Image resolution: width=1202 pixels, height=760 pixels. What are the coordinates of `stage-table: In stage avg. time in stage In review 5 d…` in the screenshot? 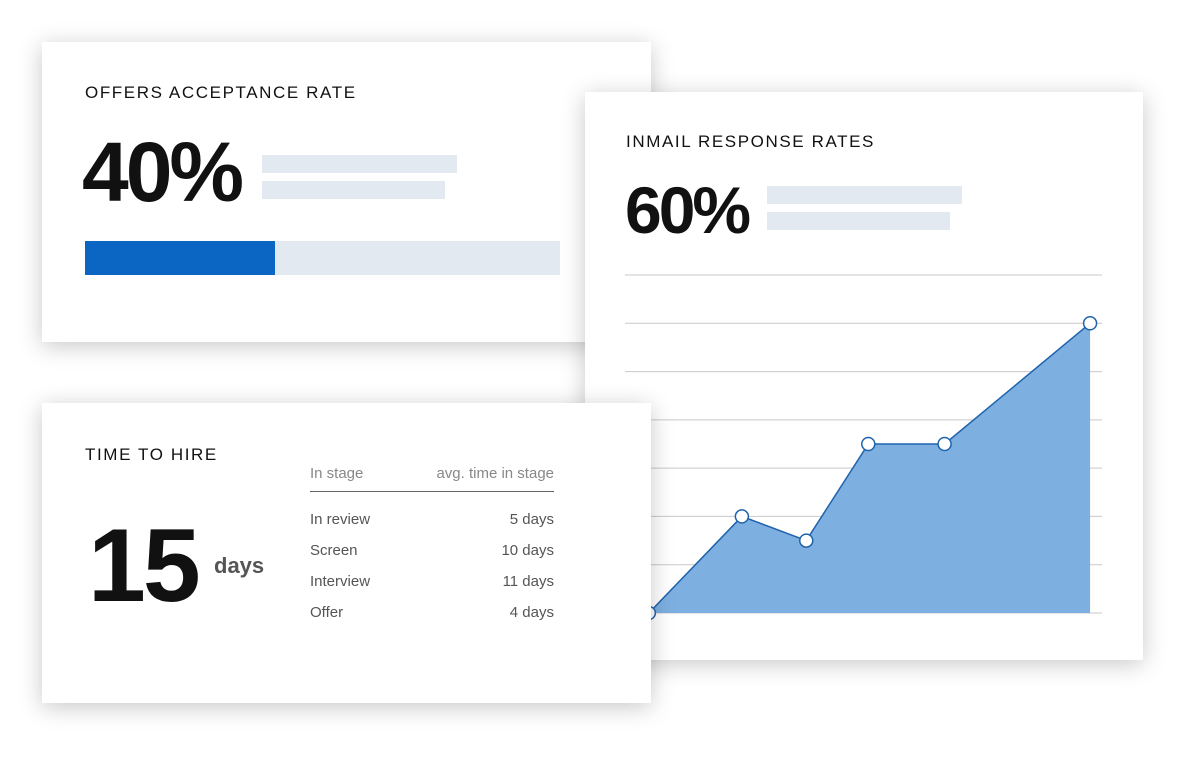 It's located at (432, 546).